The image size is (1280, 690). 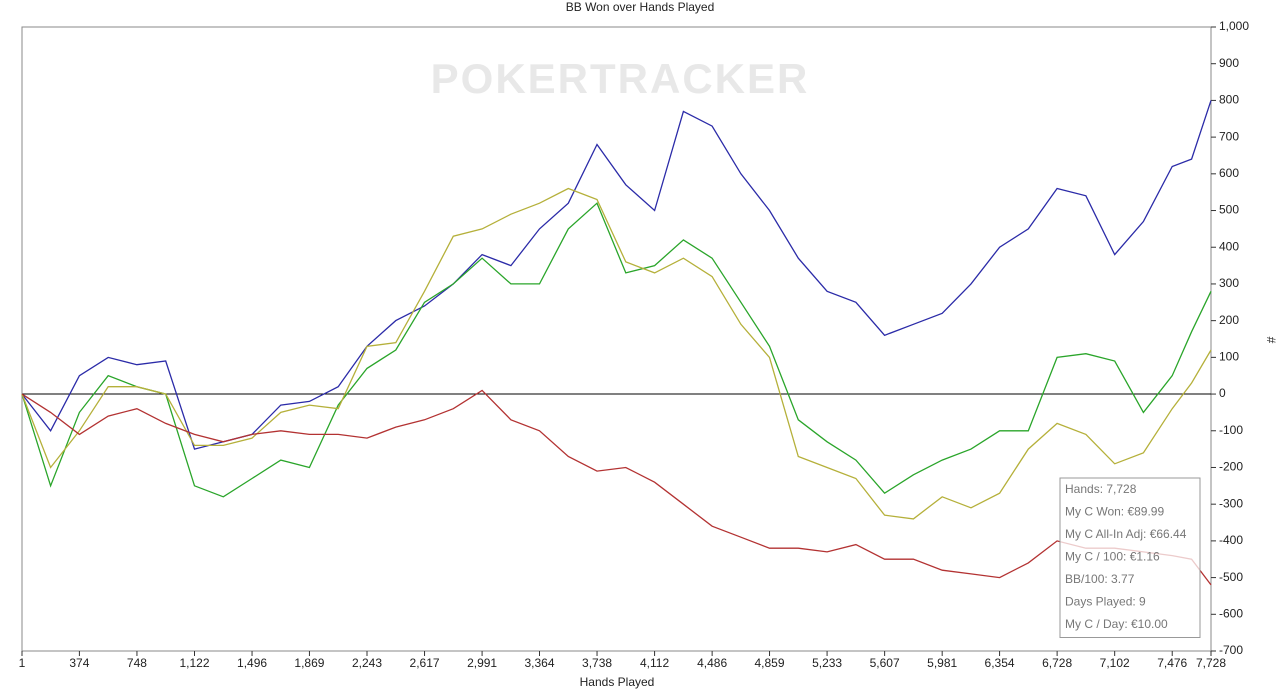 I want to click on x-tick-label: 374, so click(x=79, y=663).